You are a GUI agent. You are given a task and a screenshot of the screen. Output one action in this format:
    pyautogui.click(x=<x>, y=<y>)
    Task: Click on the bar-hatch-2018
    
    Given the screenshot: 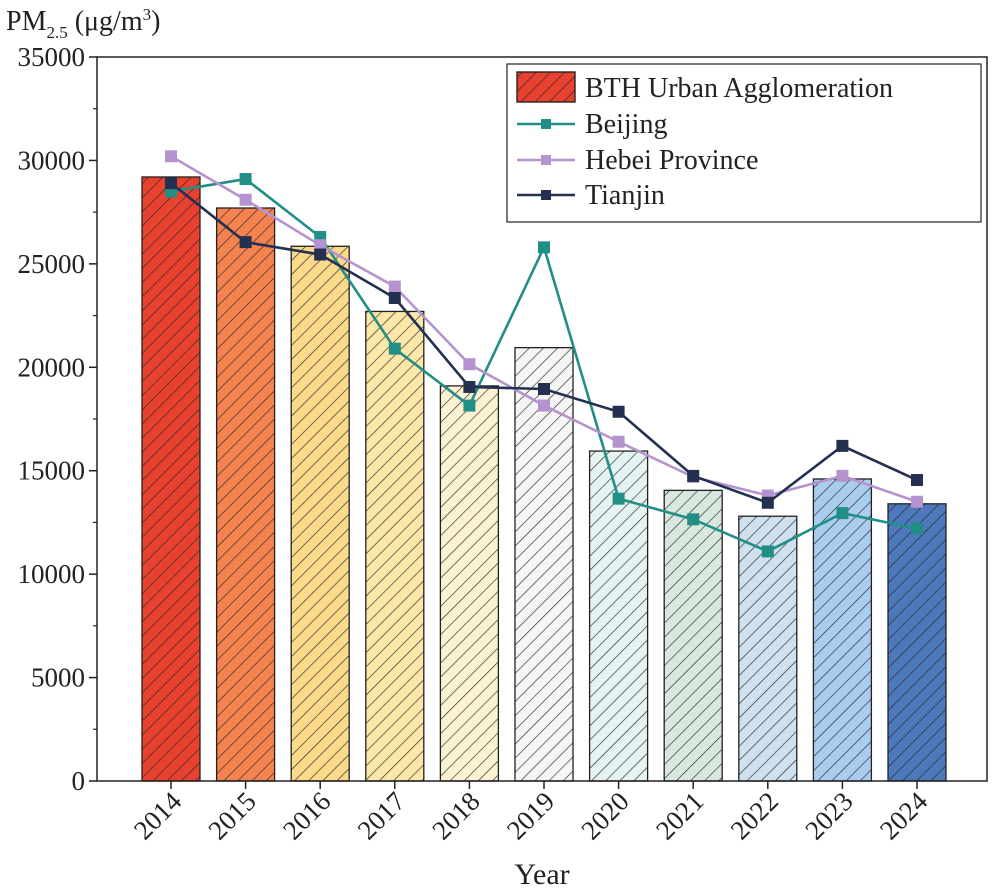 What is the action you would take?
    pyautogui.click(x=469, y=583)
    